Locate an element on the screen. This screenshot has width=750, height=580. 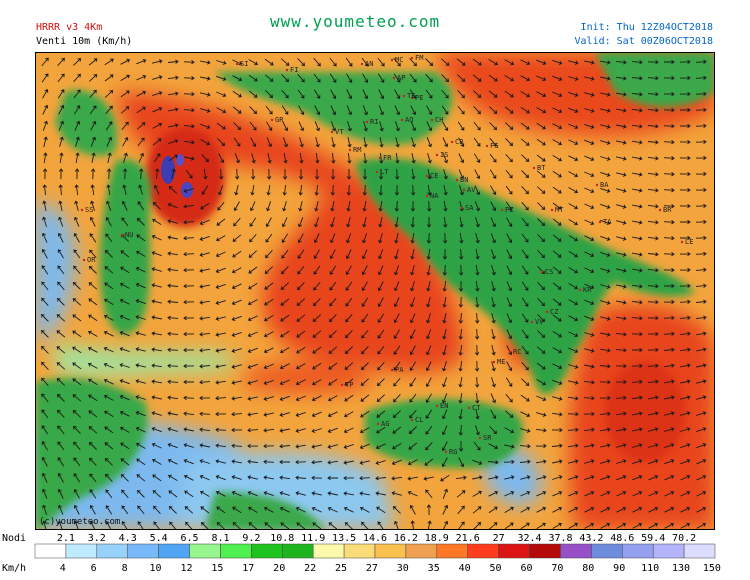
city-label: OR is located at coordinates (91, 260).